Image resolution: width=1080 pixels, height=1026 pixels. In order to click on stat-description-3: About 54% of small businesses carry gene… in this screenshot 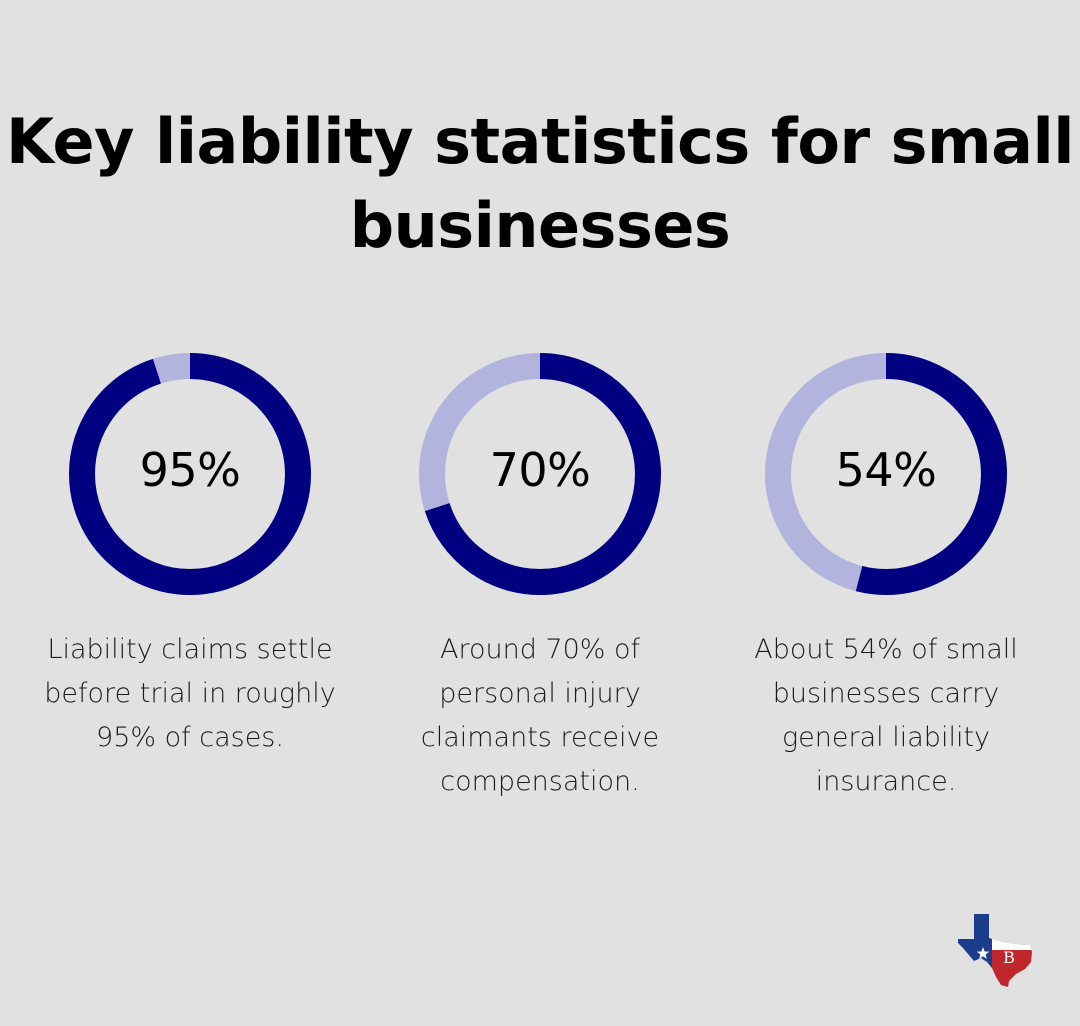, I will do `click(886, 715)`.